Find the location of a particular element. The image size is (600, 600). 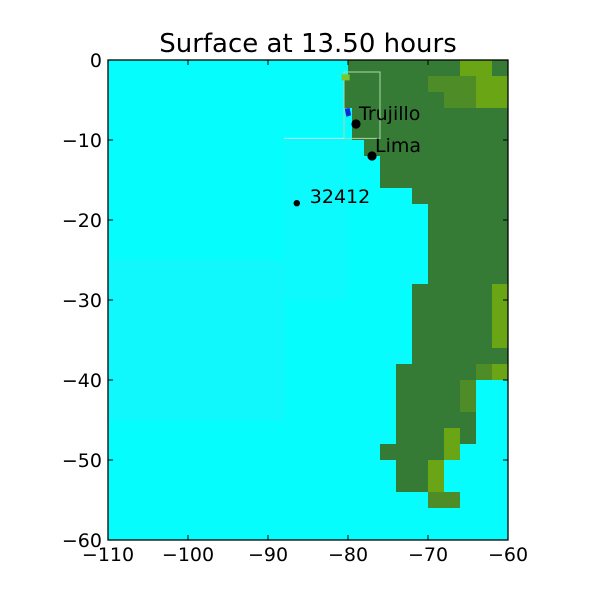

y-tick-label: −40 is located at coordinates (82, 381).